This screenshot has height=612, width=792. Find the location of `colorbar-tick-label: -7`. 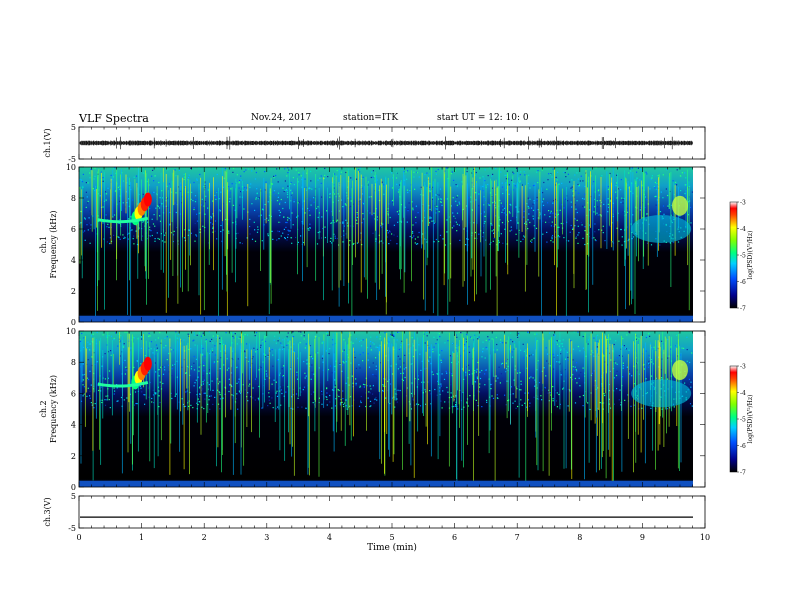

colorbar-tick-label: -7 is located at coordinates (743, 473).